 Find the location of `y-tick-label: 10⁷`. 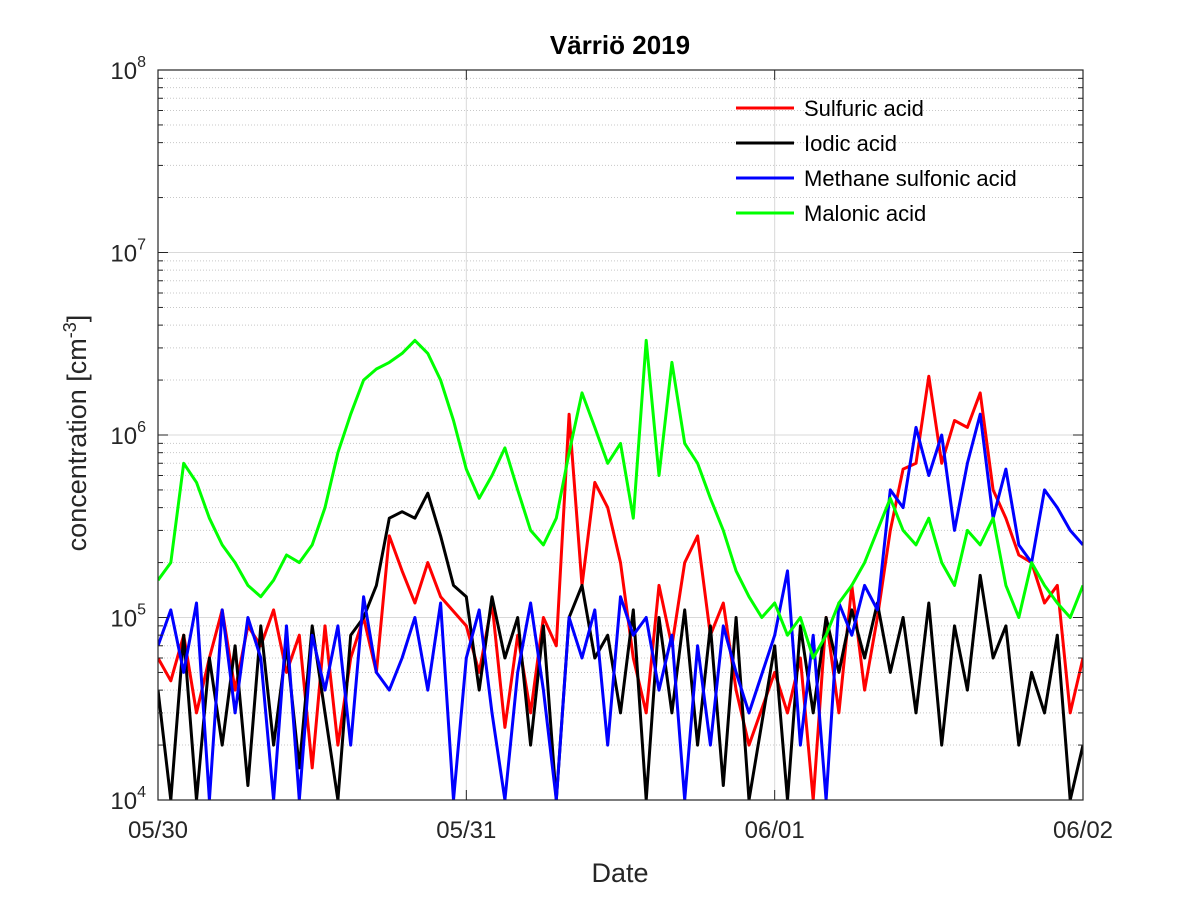

y-tick-label: 10⁷ is located at coordinates (128, 252).